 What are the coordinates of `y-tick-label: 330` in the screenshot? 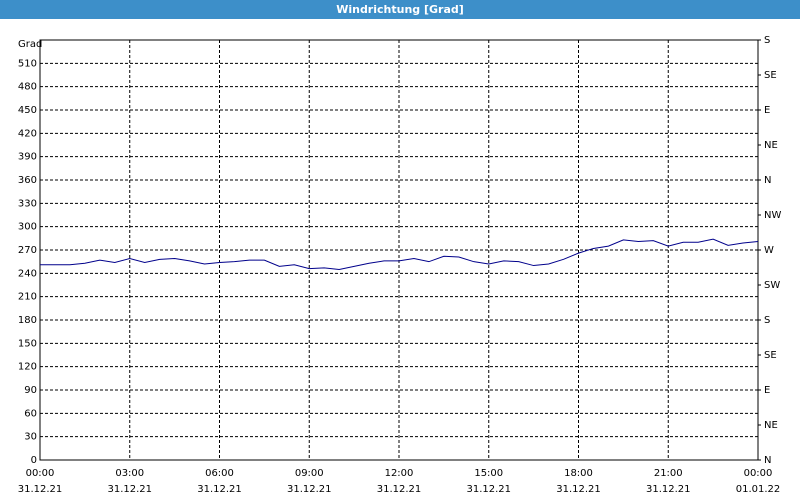 It's located at (27, 203).